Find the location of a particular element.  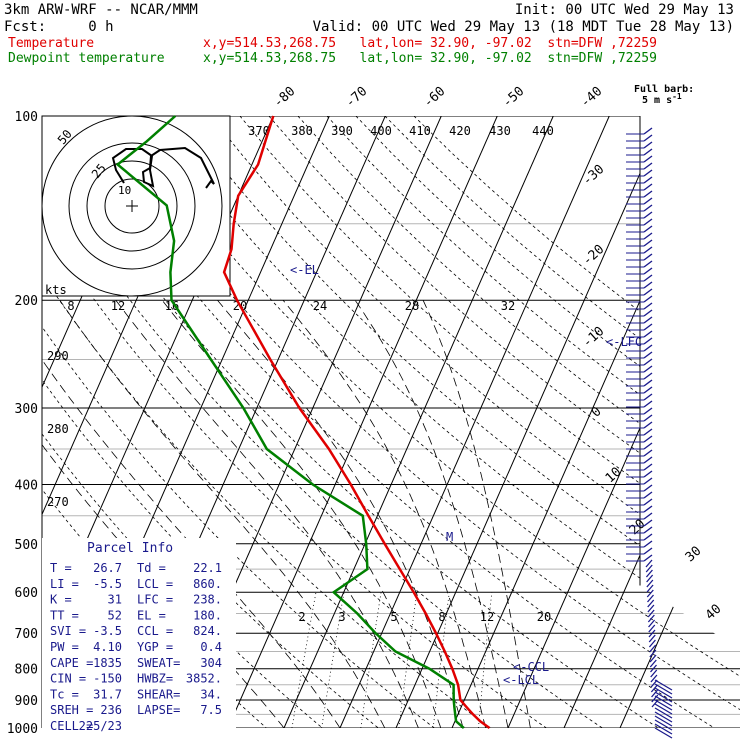

parcel-cell: T = is located at coordinates (61, 568).